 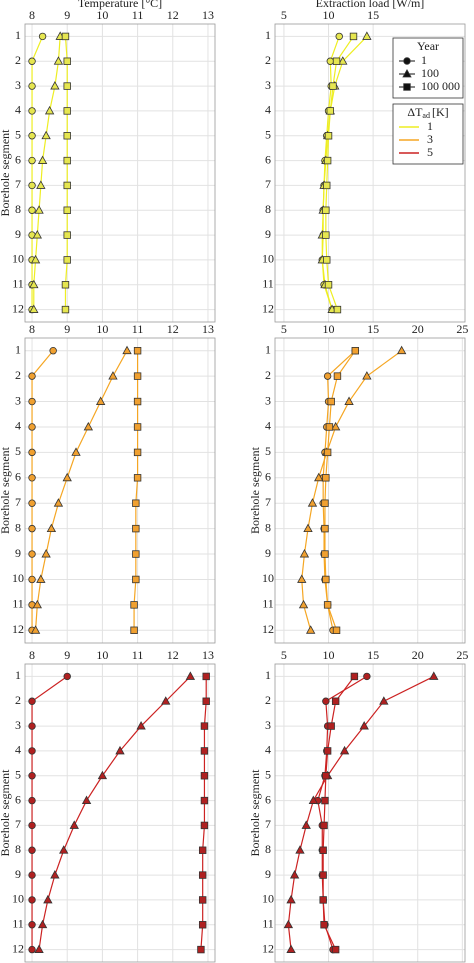 What do you see at coordinates (418, 655) in the screenshot?
I see `x-tick-label: 20` at bounding box center [418, 655].